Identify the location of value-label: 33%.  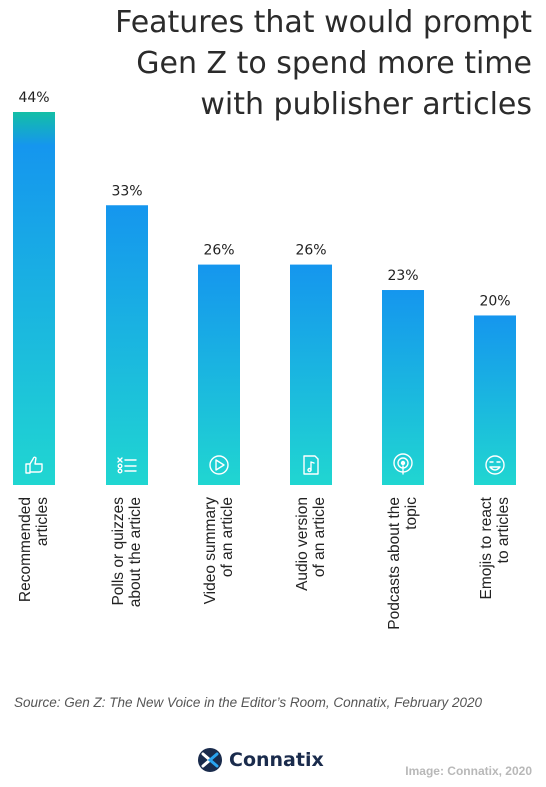
(126, 191).